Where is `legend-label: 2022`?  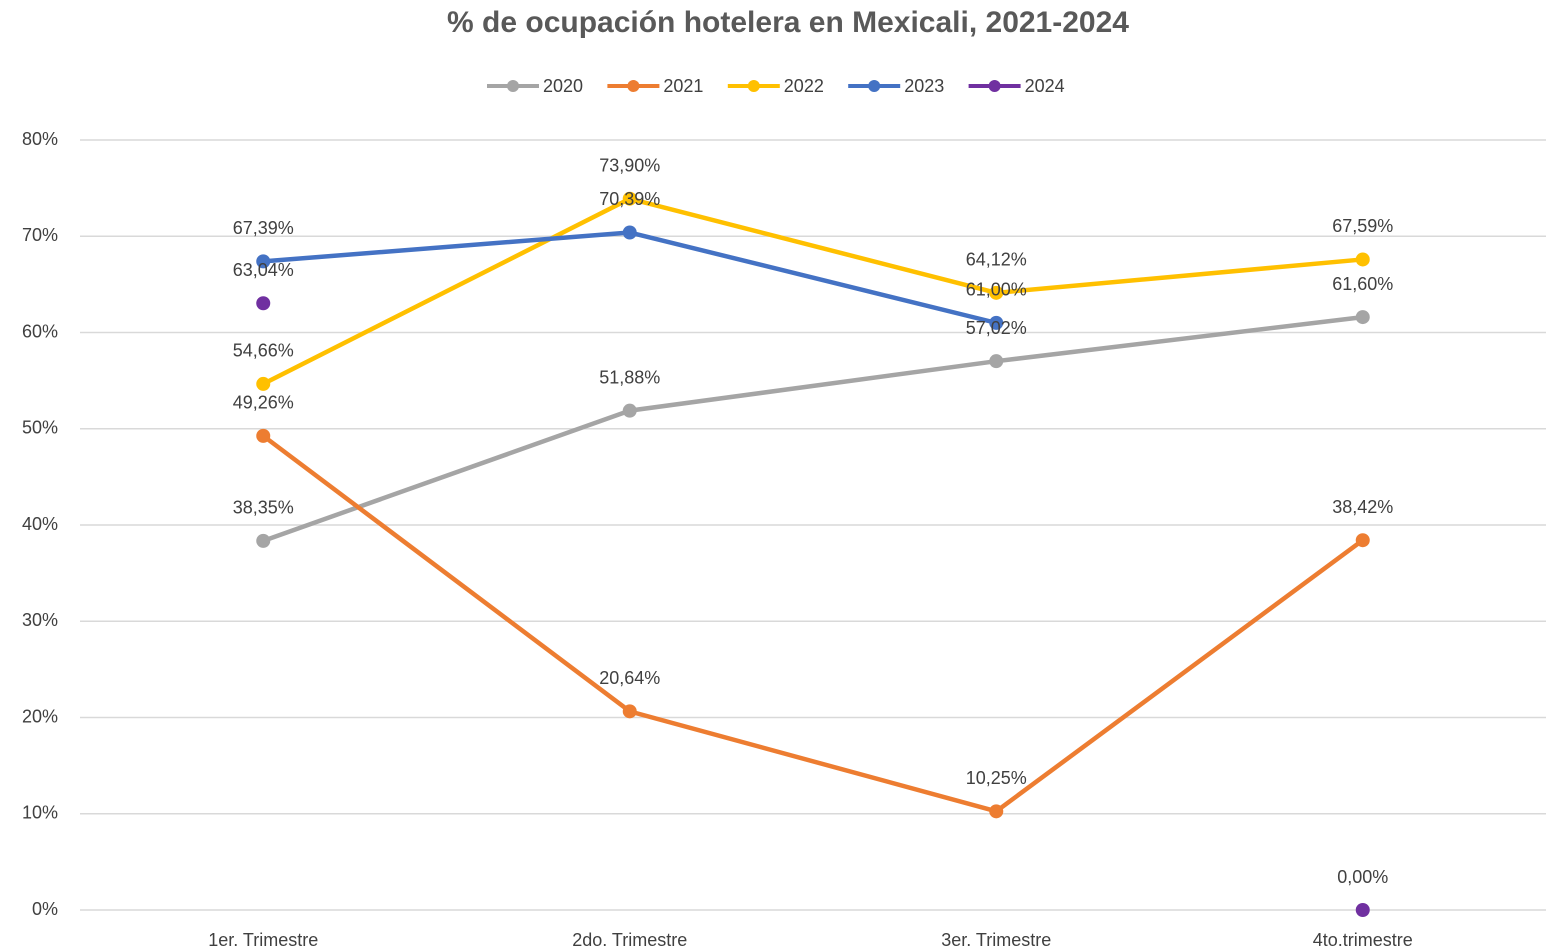
legend-label: 2022 is located at coordinates (804, 86).